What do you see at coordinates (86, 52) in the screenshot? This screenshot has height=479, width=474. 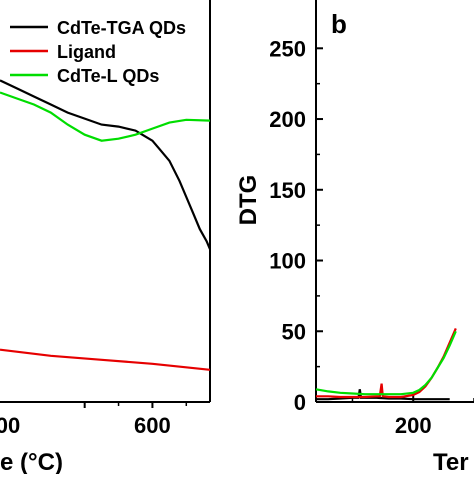 I see `legend-label: Ligand` at bounding box center [86, 52].